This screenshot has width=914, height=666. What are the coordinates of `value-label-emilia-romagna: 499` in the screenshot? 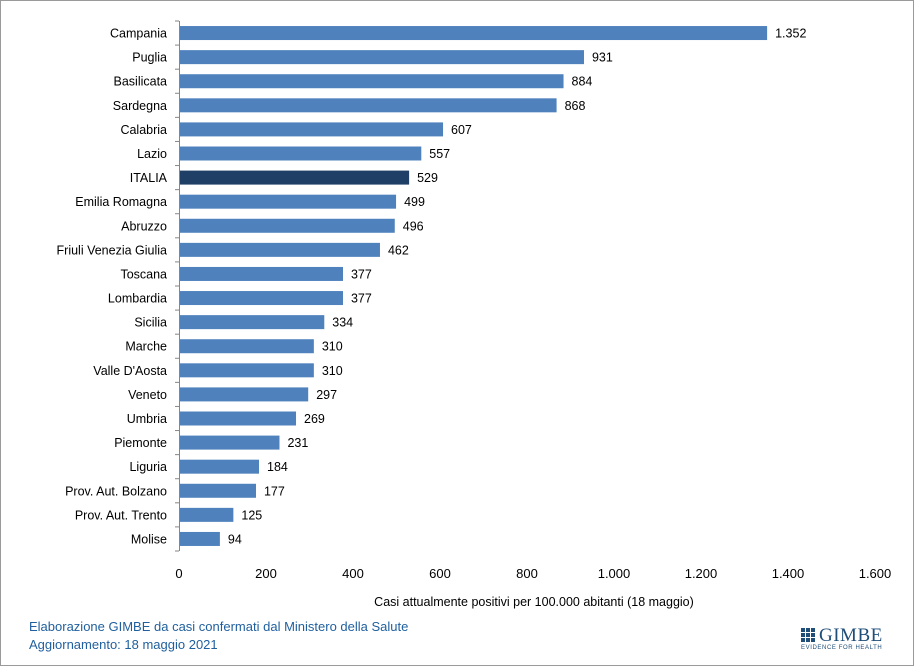 It's located at (414, 202).